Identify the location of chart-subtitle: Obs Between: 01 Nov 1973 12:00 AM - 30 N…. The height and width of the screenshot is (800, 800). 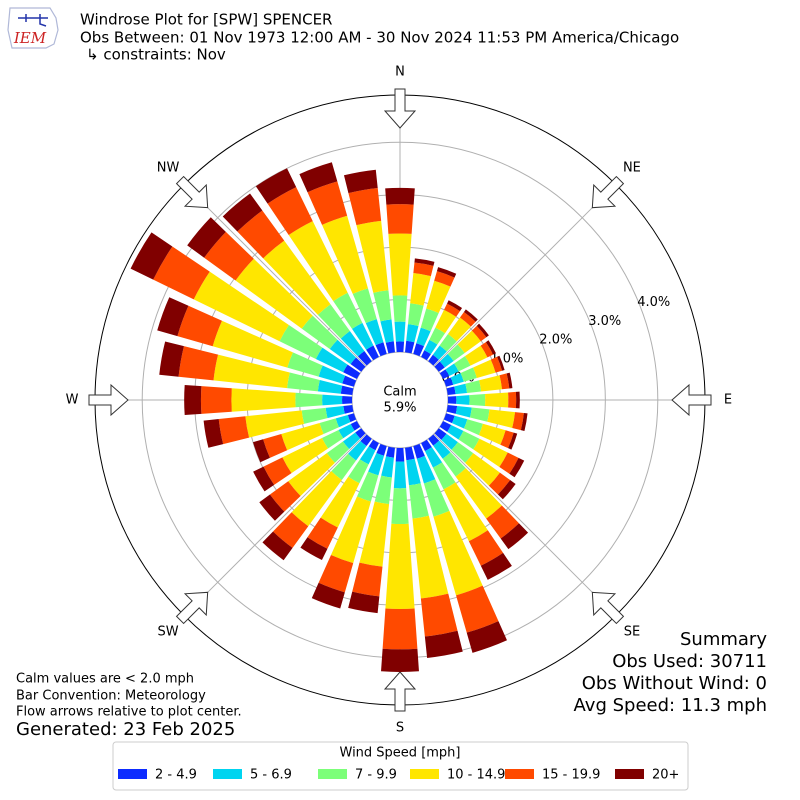
(379, 38).